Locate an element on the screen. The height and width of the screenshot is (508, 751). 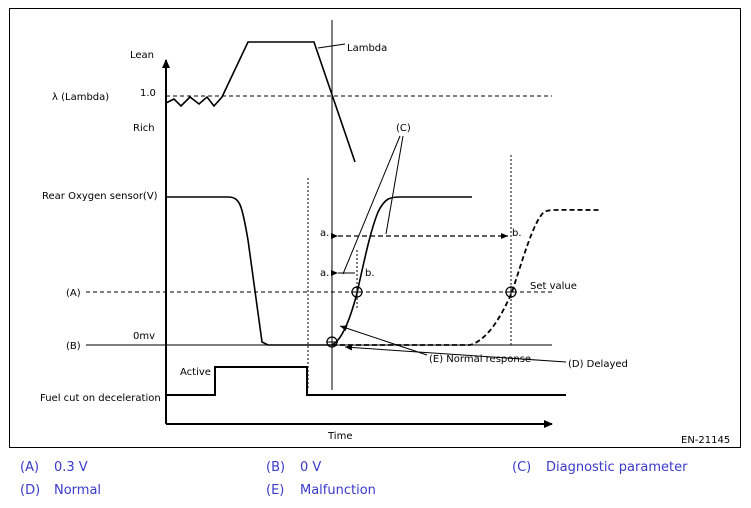
diag-param-leader-right is located at coordinates (394, 185).